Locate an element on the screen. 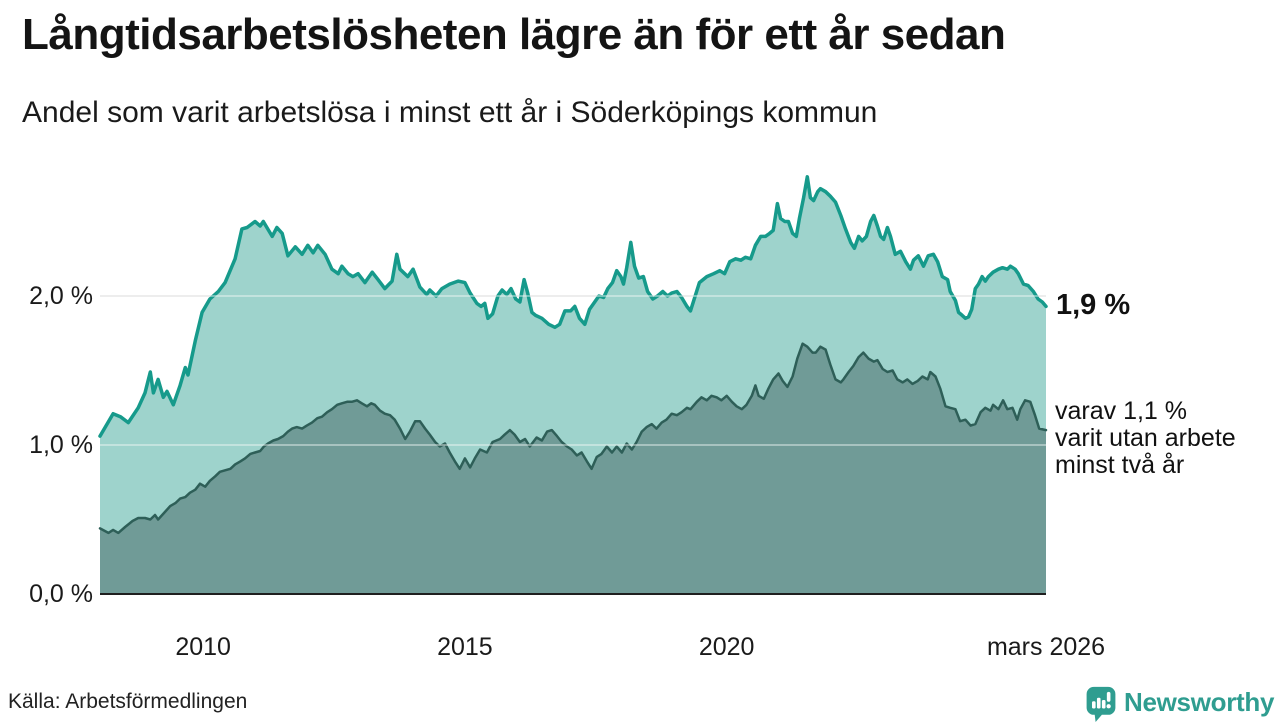 The height and width of the screenshot is (727, 1280). series2-annotation-line2: varit utan arbete is located at coordinates (1145, 438).